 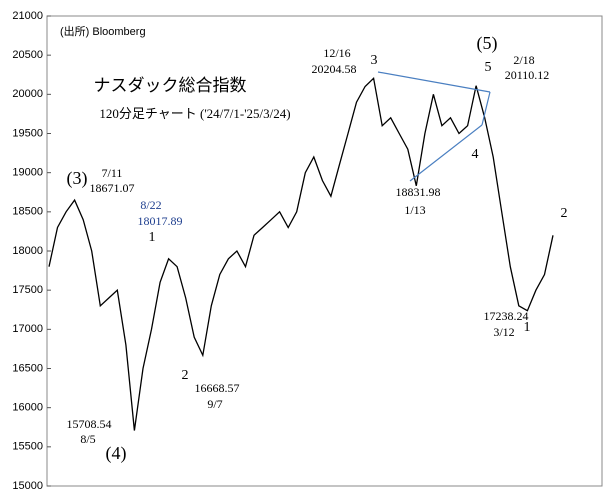 I want to click on annotation: 3/12, so click(x=503, y=332).